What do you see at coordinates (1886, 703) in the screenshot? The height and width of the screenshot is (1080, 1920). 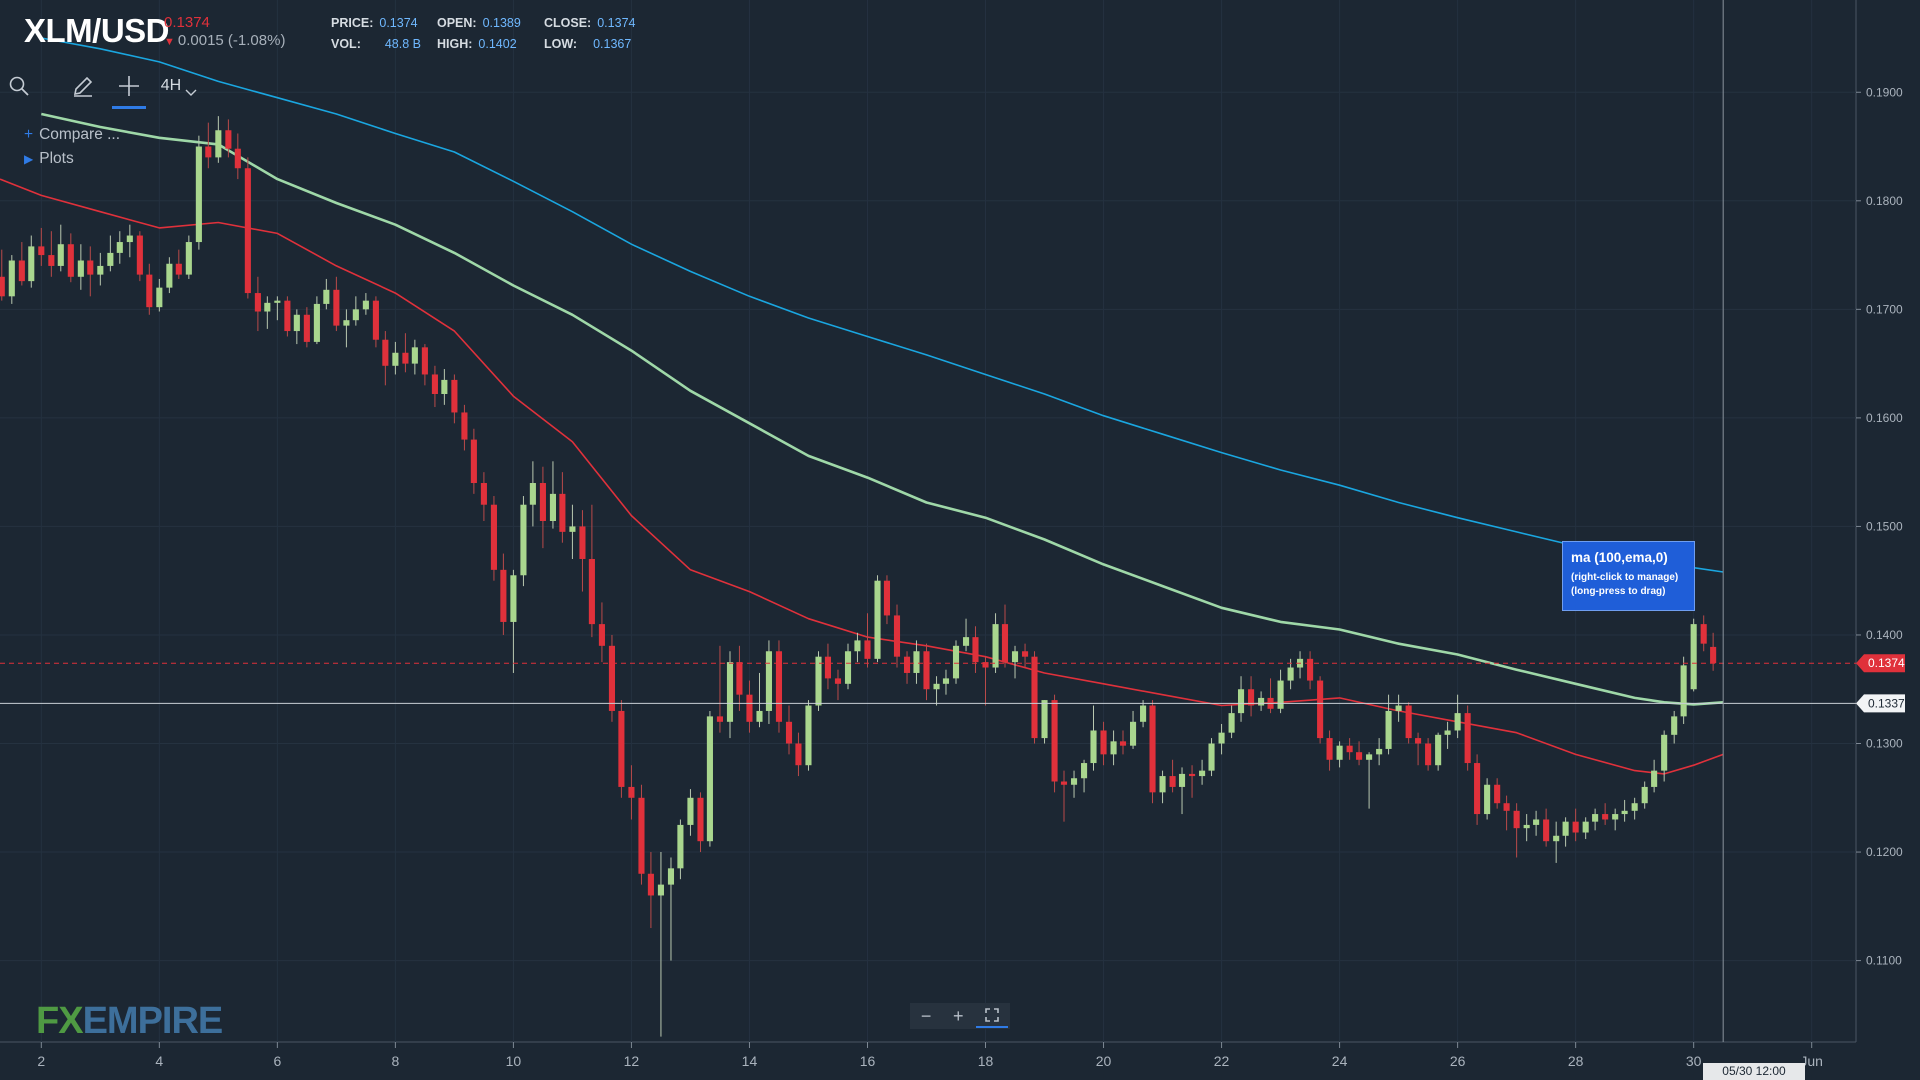 I see `crosshair-price-badge-label: 0.1337` at bounding box center [1886, 703].